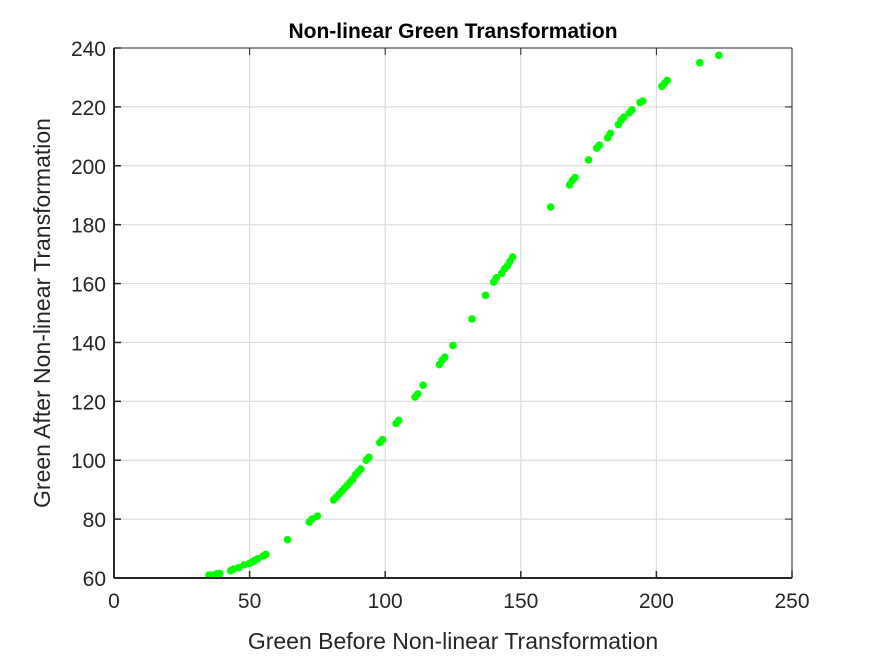 The width and height of the screenshot is (875, 661). Describe the element at coordinates (88, 402) in the screenshot. I see `y-tick-label: 120` at that location.